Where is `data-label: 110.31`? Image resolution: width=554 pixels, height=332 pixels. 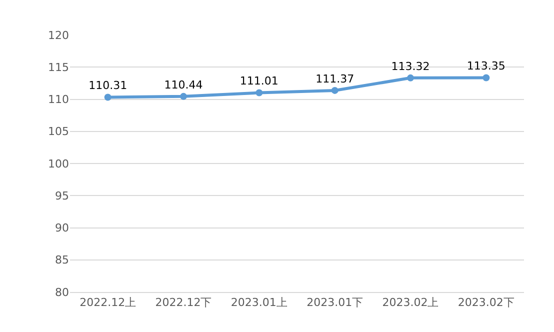 data-label: 110.31 is located at coordinates (108, 85).